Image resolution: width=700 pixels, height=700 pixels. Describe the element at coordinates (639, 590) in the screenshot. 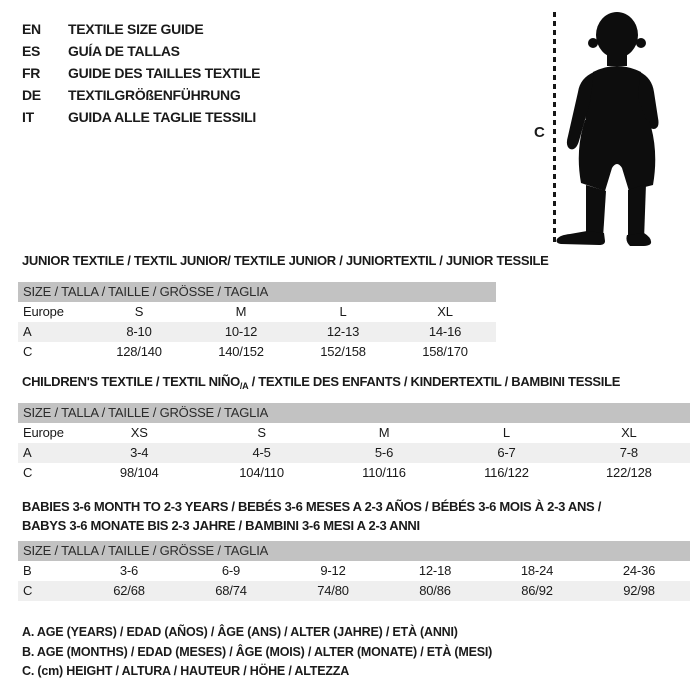

I see `table-cell: 92/98` at that location.